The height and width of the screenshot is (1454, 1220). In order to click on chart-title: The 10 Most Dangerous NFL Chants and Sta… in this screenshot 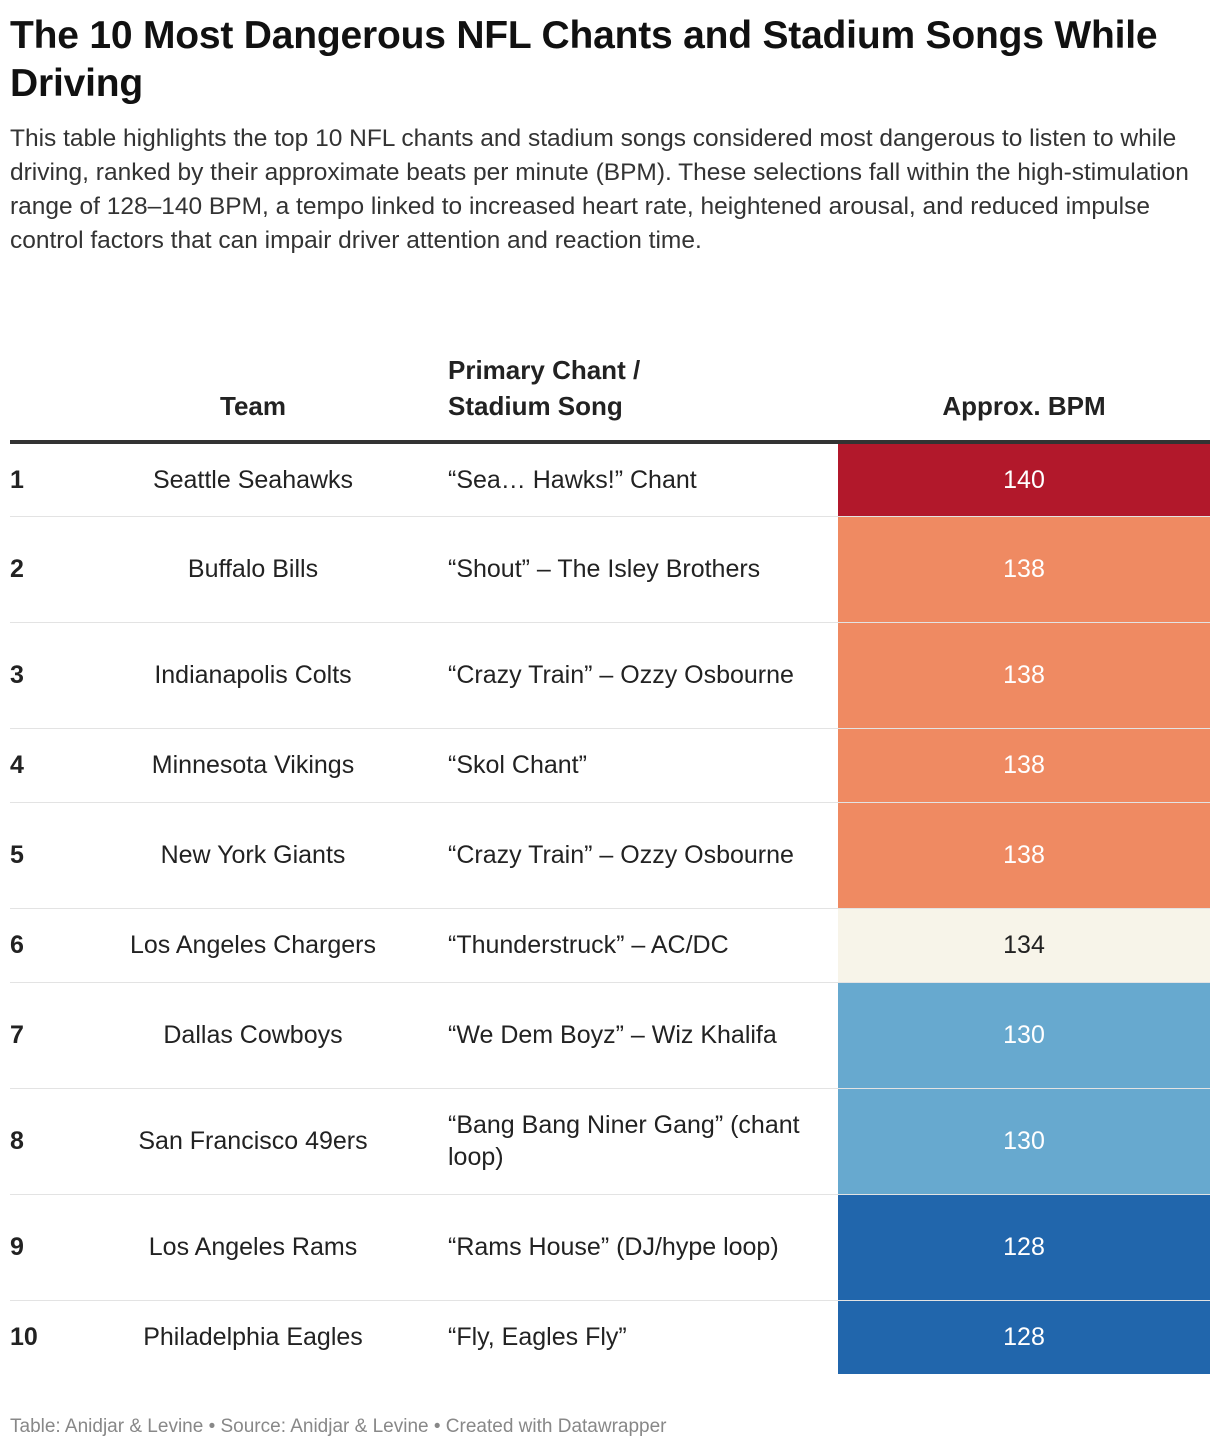, I will do `click(584, 59)`.